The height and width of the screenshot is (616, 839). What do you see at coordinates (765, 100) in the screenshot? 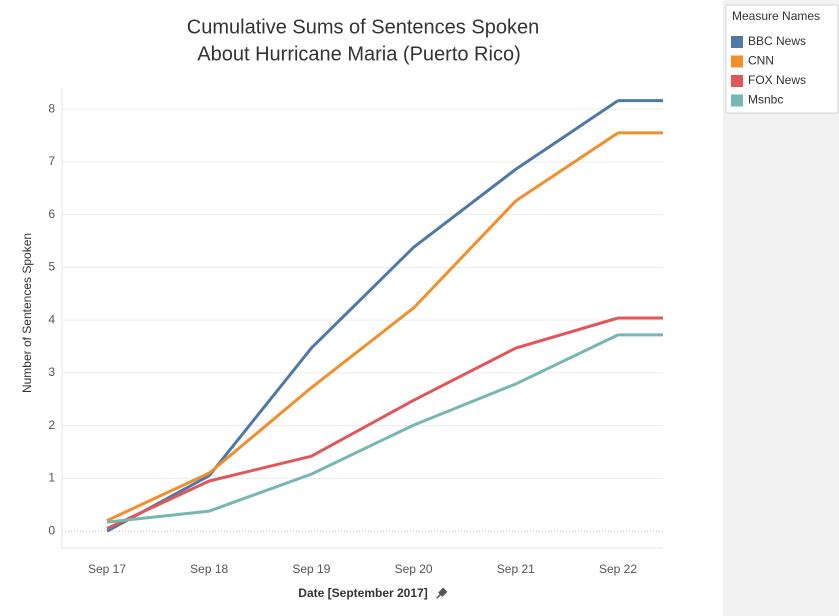
I see `legend-label: Msnbc` at bounding box center [765, 100].